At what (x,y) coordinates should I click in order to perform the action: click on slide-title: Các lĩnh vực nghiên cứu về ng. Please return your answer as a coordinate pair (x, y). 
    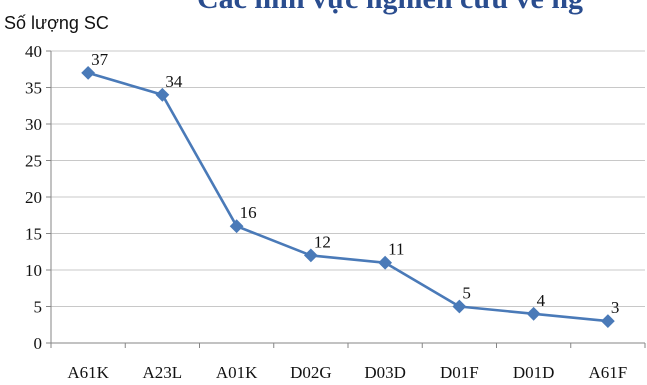
    Looking at the image, I should click on (390, 7).